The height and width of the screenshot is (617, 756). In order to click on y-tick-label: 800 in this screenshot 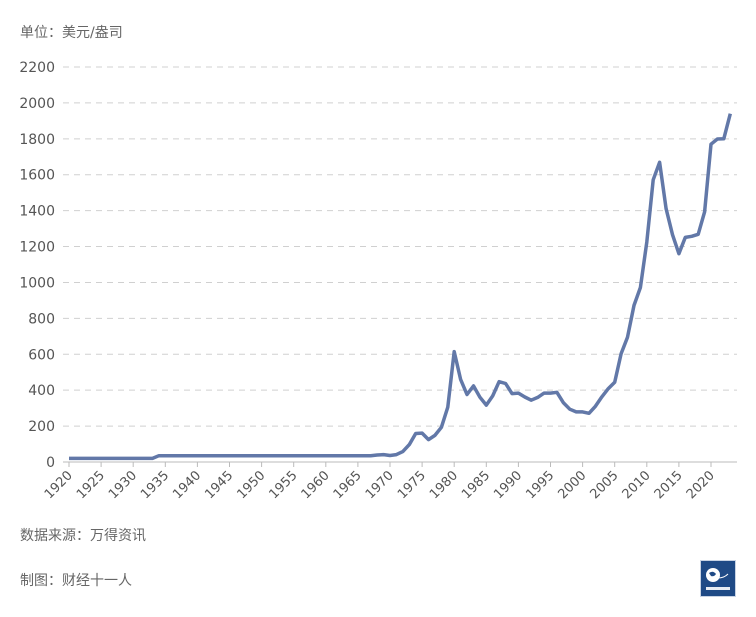, I will do `click(41, 319)`.